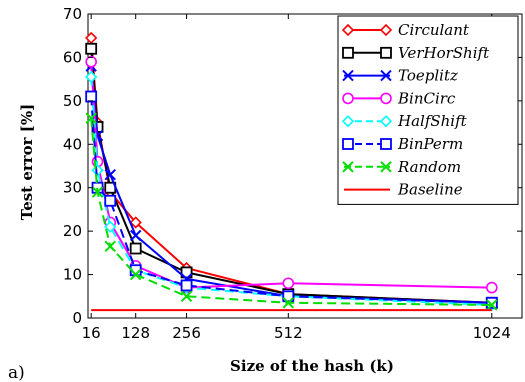 This screenshot has width=525, height=382. Describe the element at coordinates (430, 190) in the screenshot. I see `legend-label: Baseline` at that location.